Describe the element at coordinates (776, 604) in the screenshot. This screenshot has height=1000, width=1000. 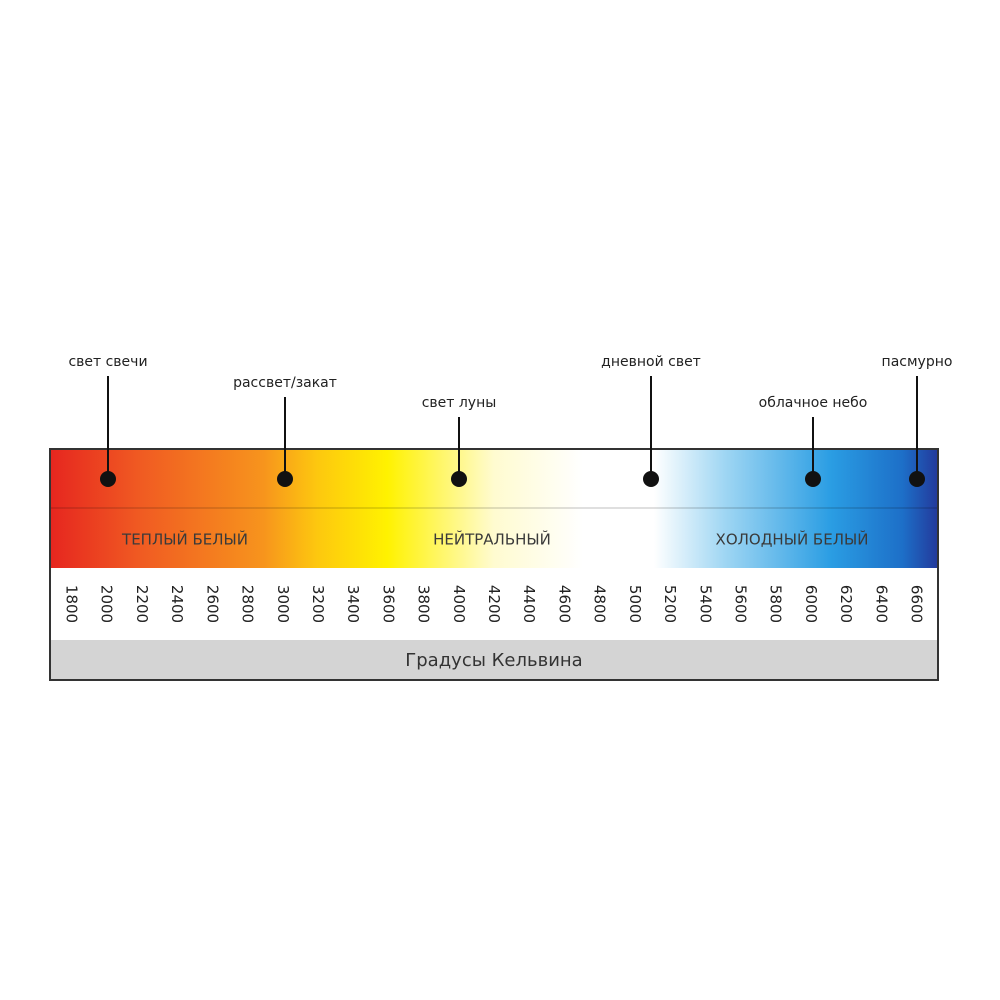
I see `tick-label: 5800` at that location.